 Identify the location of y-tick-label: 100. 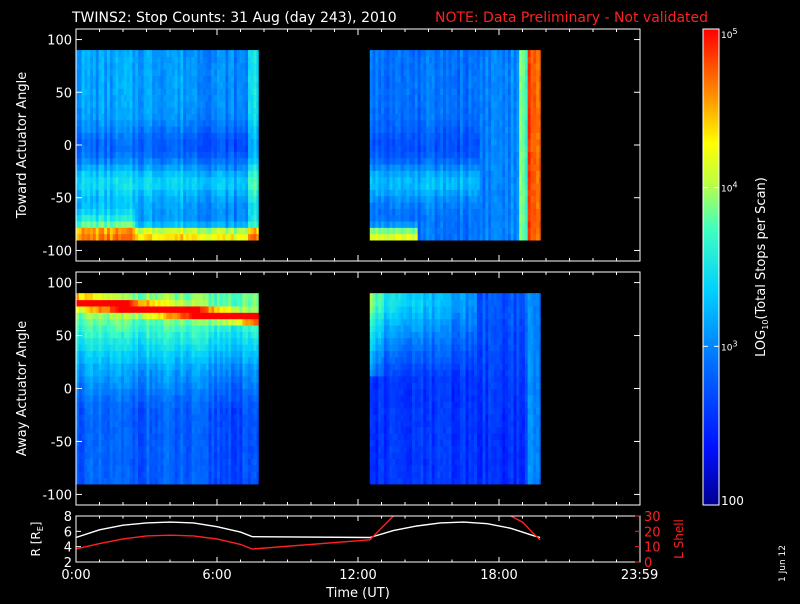
(59, 41).